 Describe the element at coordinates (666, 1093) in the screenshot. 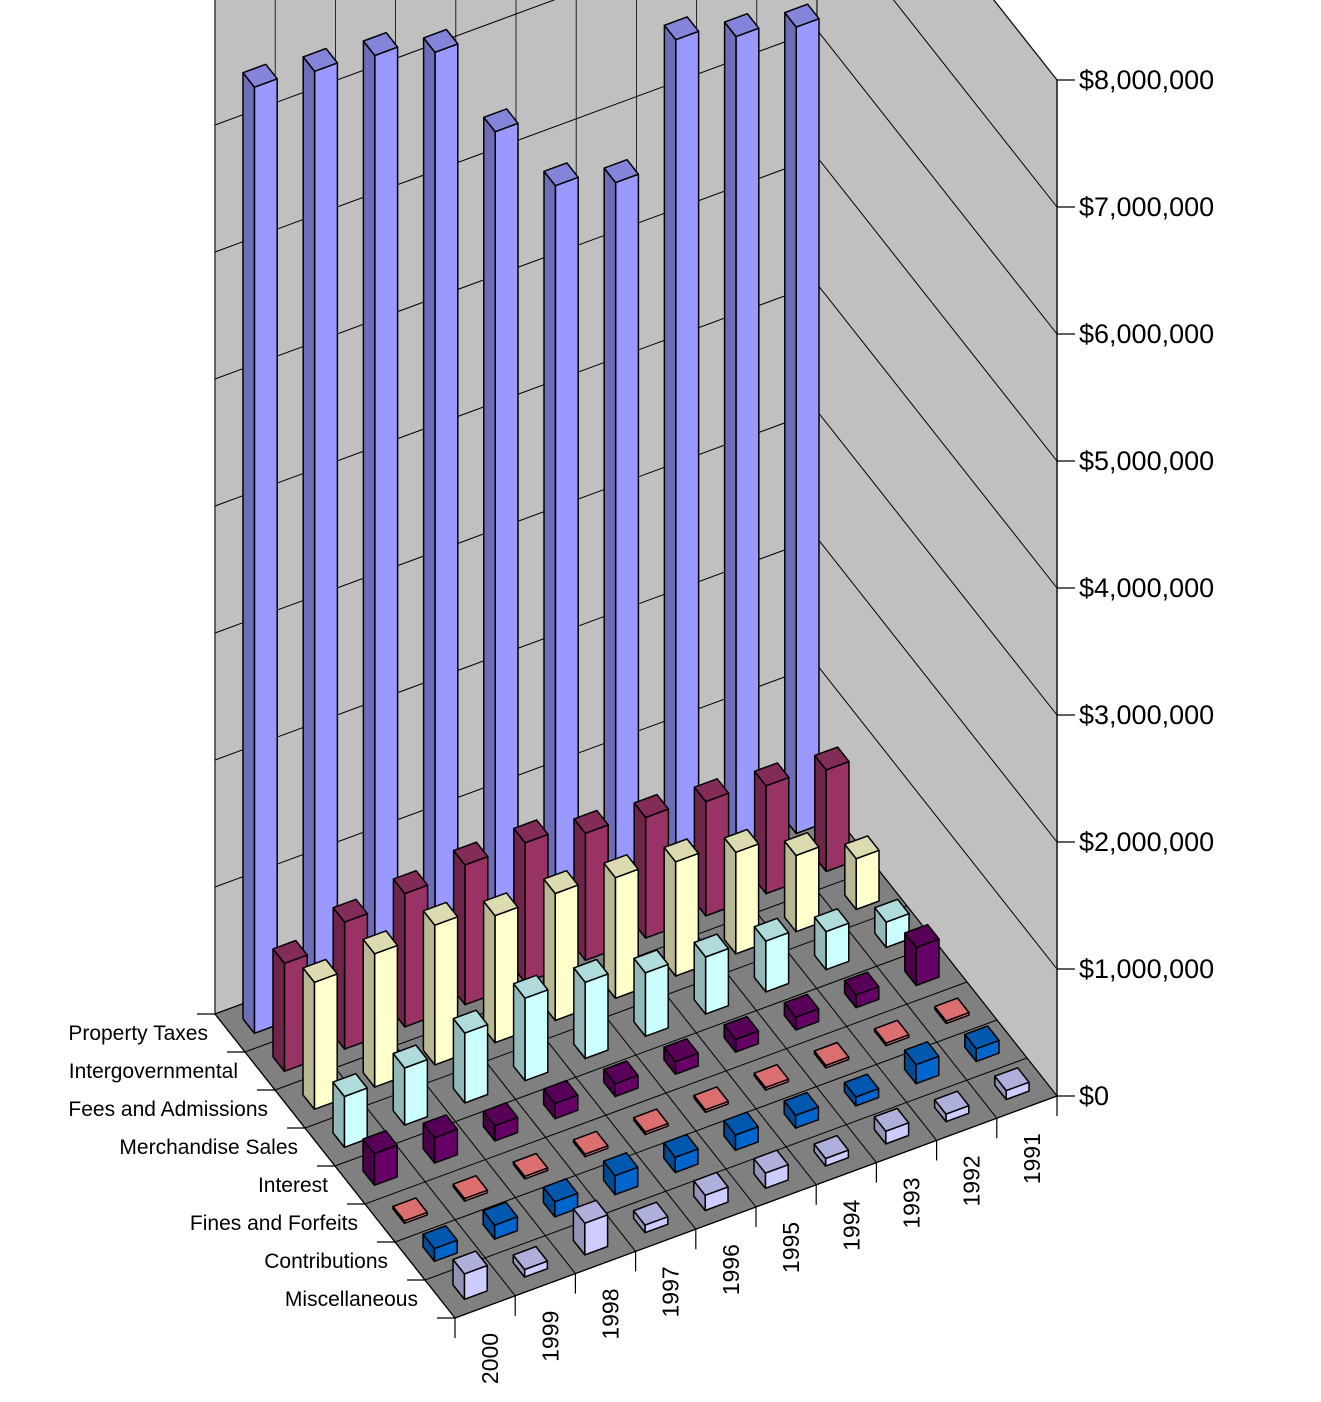

I see `floor-gridline` at that location.